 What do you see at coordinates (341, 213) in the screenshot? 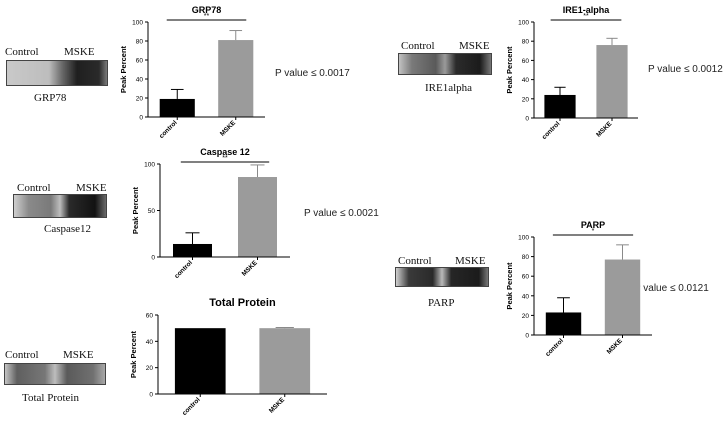
I see `pvalue-caspase12: P value ≤ 0.0021` at bounding box center [341, 213].